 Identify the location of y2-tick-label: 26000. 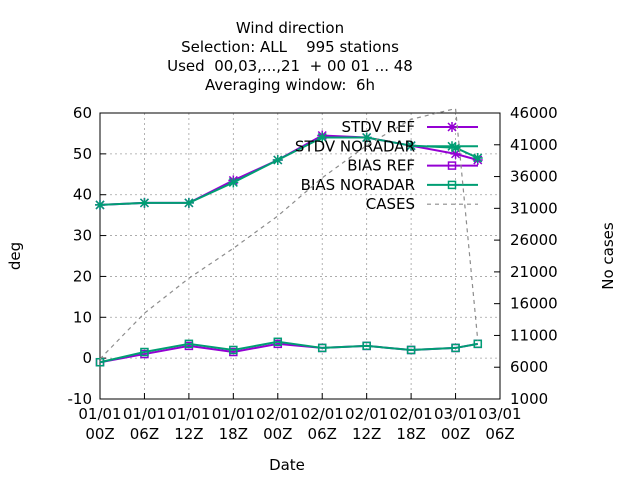
(534, 240).